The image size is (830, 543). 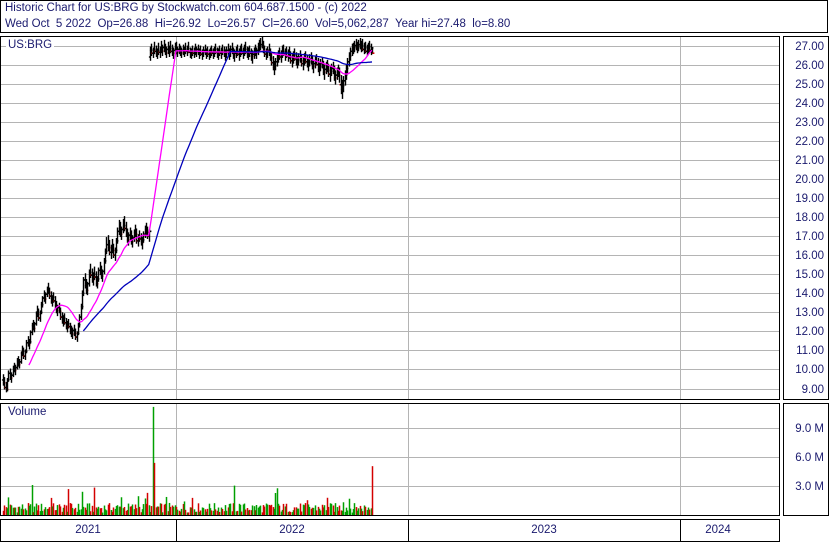 What do you see at coordinates (809, 46) in the screenshot?
I see `price-tick-label: 27.00` at bounding box center [809, 46].